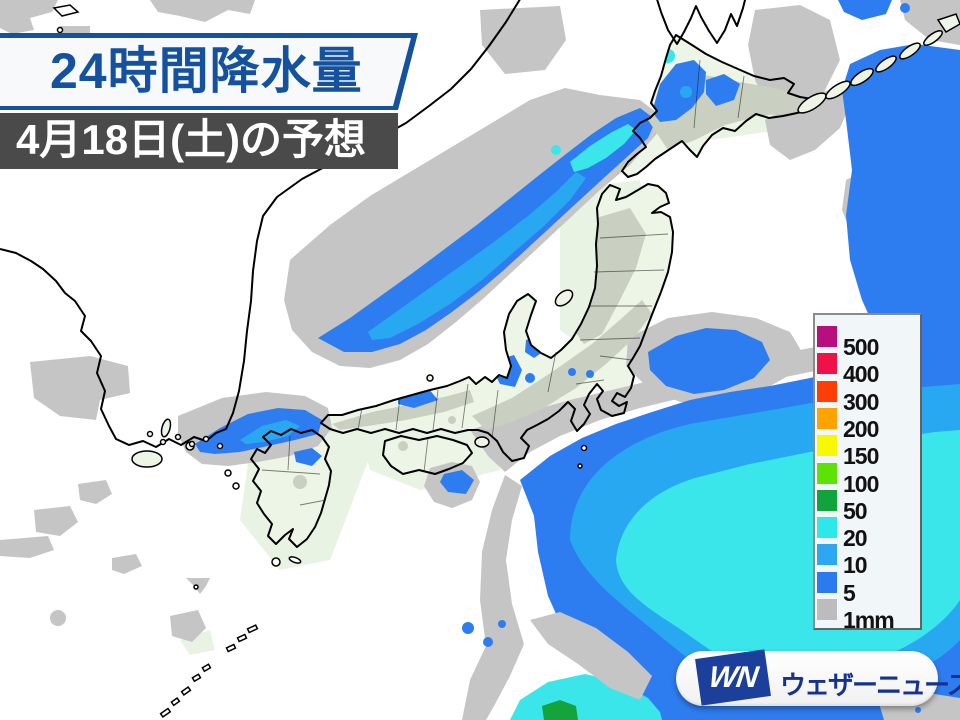 Image resolution: width=960 pixels, height=720 pixels. What do you see at coordinates (861, 402) in the screenshot?
I see `legend-label: 300` at bounding box center [861, 402].